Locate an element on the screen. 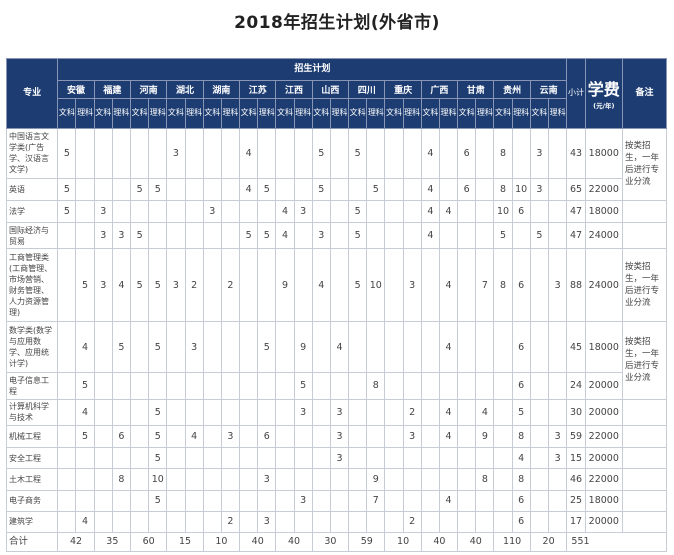 The image size is (674, 555). header-province: 江西 is located at coordinates (294, 90).